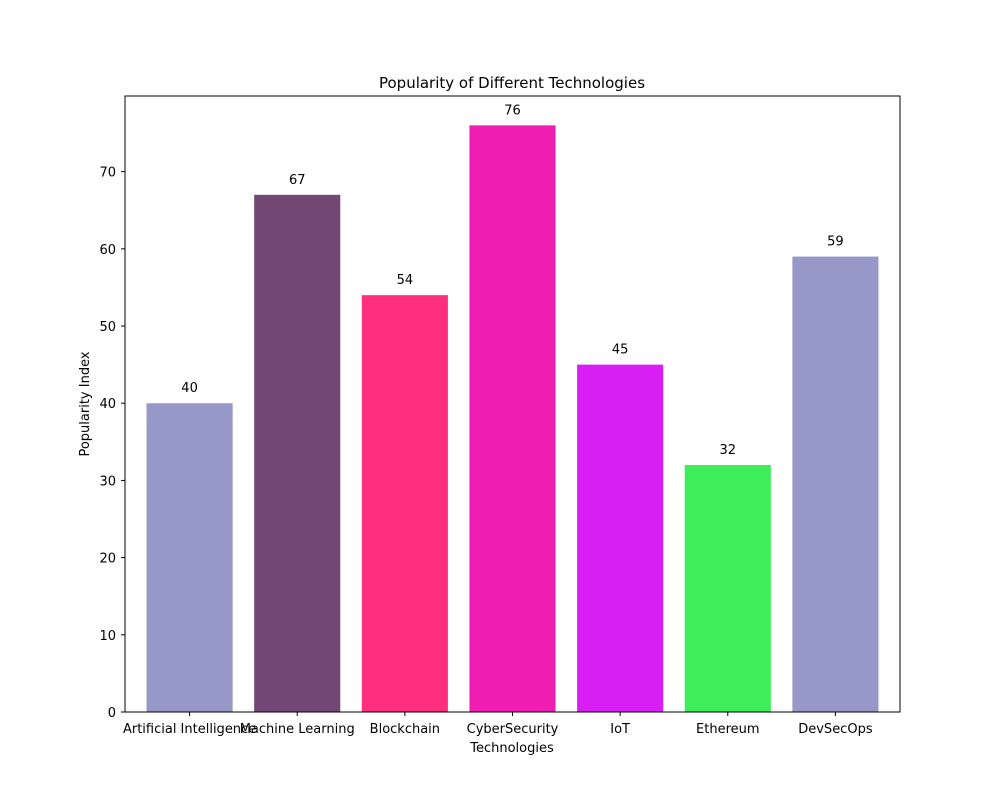  What do you see at coordinates (112, 443) in the screenshot?
I see `y-axis-ticks: 0 10 20 30 40 50 60 70` at bounding box center [112, 443].